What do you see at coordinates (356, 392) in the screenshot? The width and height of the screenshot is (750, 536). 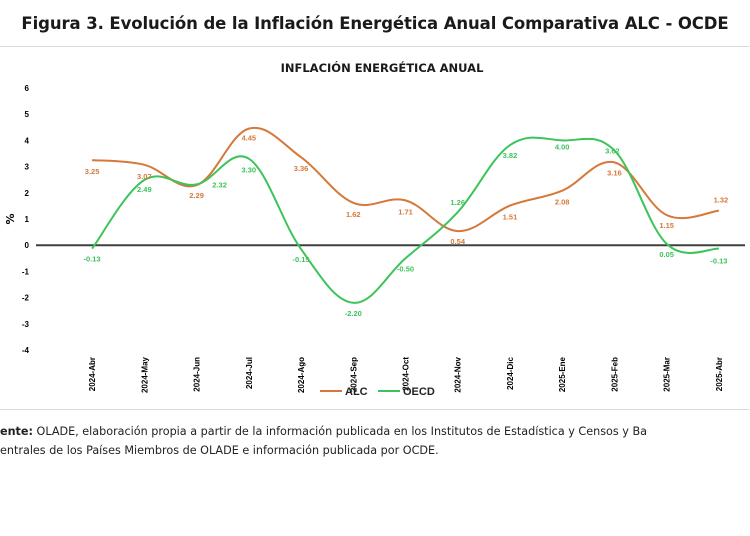 I see `legend-label: ALC` at bounding box center [356, 392].